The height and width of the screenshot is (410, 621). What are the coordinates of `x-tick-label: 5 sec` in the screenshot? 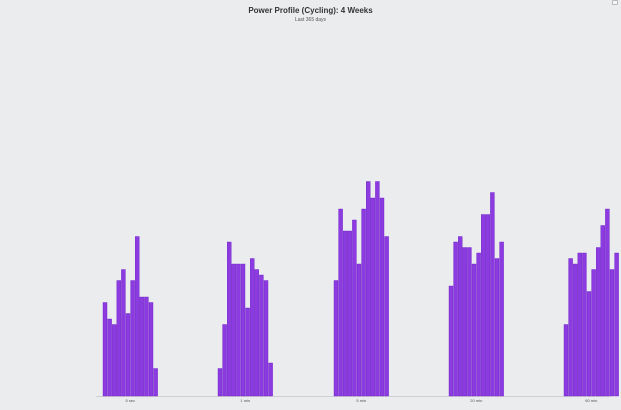 It's located at (131, 400).